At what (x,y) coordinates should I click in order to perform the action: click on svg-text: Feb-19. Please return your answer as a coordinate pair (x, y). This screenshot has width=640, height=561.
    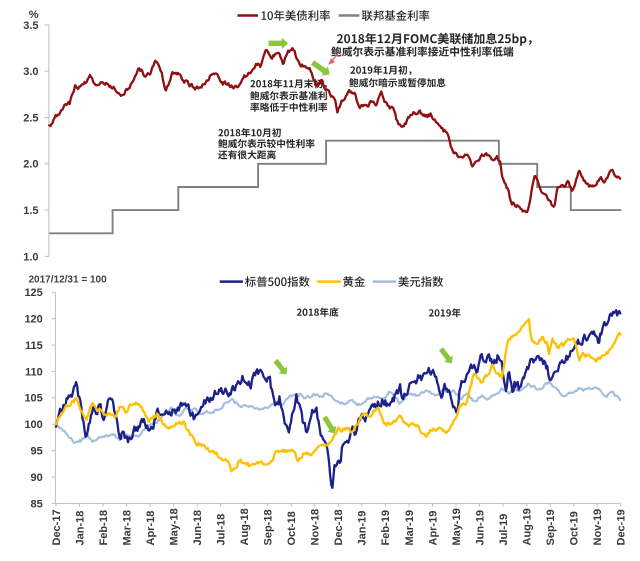
    Looking at the image, I should click on (386, 527).